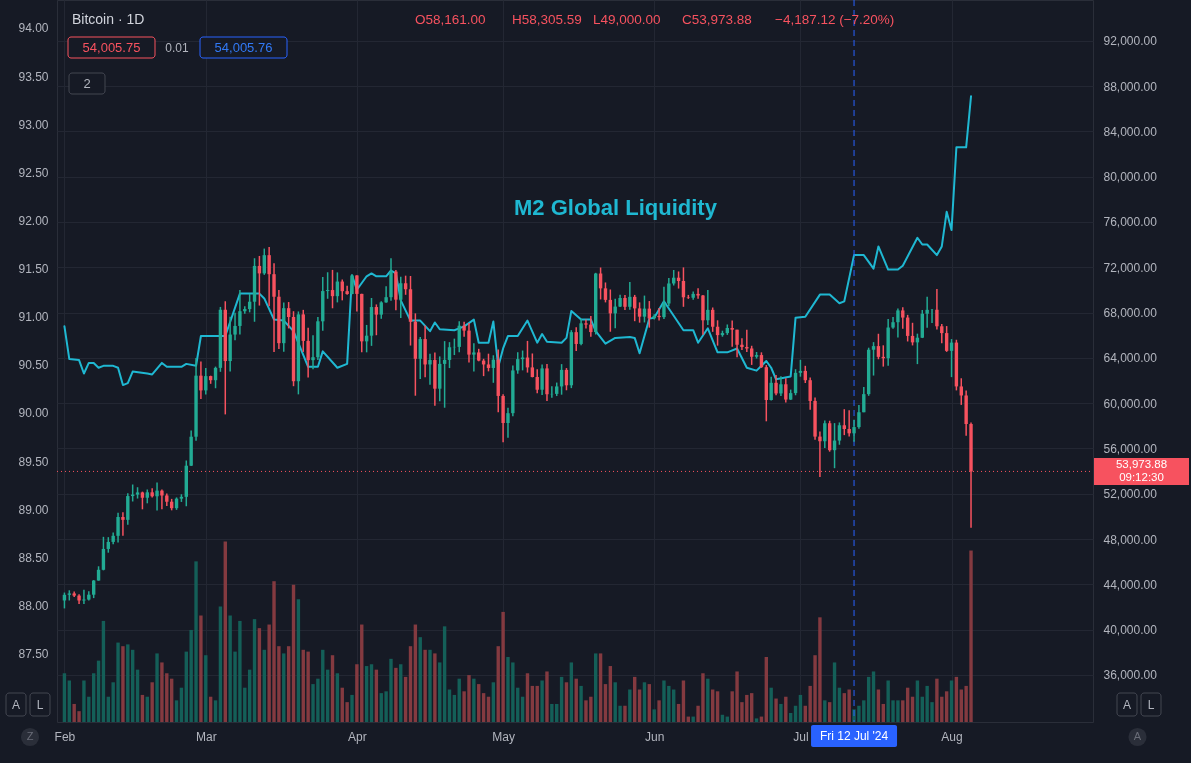 This screenshot has width=1191, height=763. Describe the element at coordinates (33, 413) in the screenshot. I see `y-tick-label: 90.00` at that location.